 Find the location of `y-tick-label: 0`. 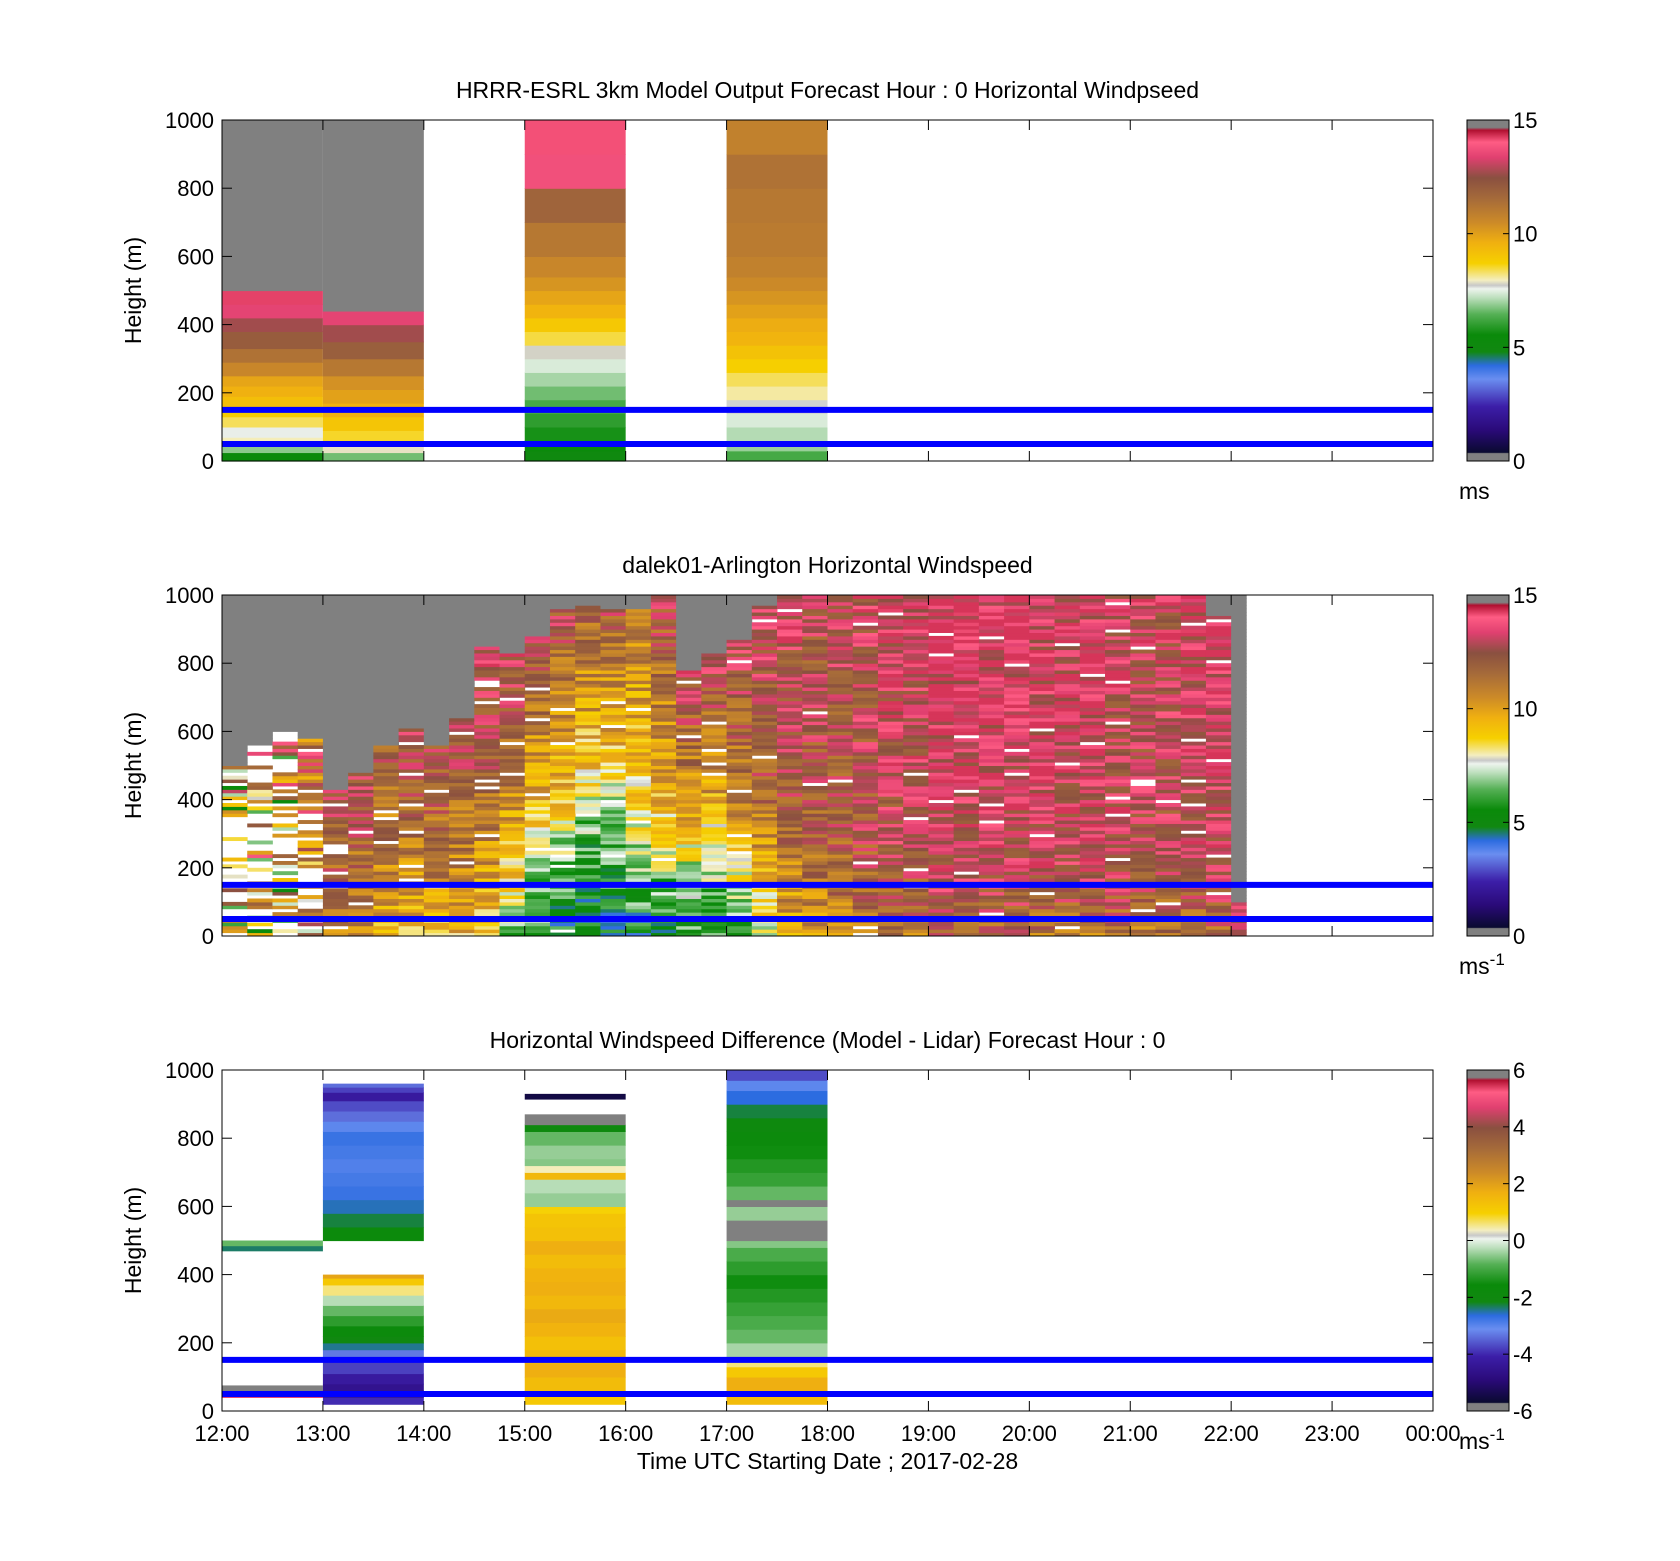

y-tick-label: 0 is located at coordinates (208, 936).